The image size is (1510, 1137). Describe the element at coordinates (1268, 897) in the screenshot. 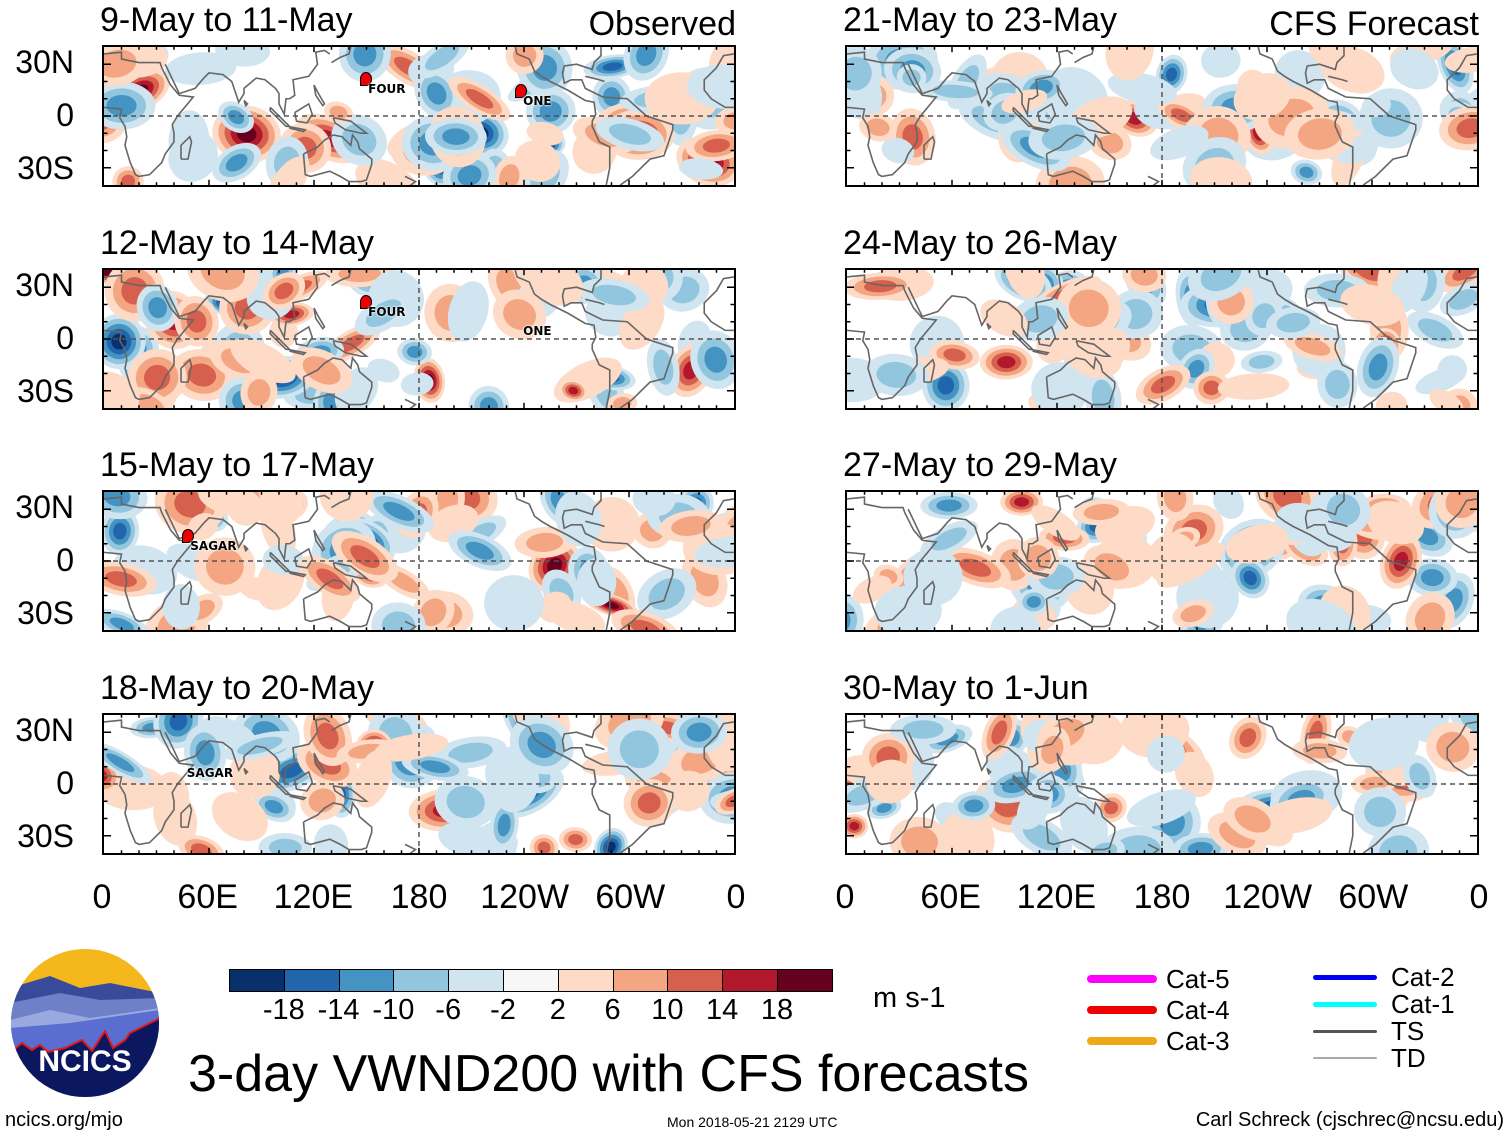

I see `lon-tick-label: 120W` at that location.